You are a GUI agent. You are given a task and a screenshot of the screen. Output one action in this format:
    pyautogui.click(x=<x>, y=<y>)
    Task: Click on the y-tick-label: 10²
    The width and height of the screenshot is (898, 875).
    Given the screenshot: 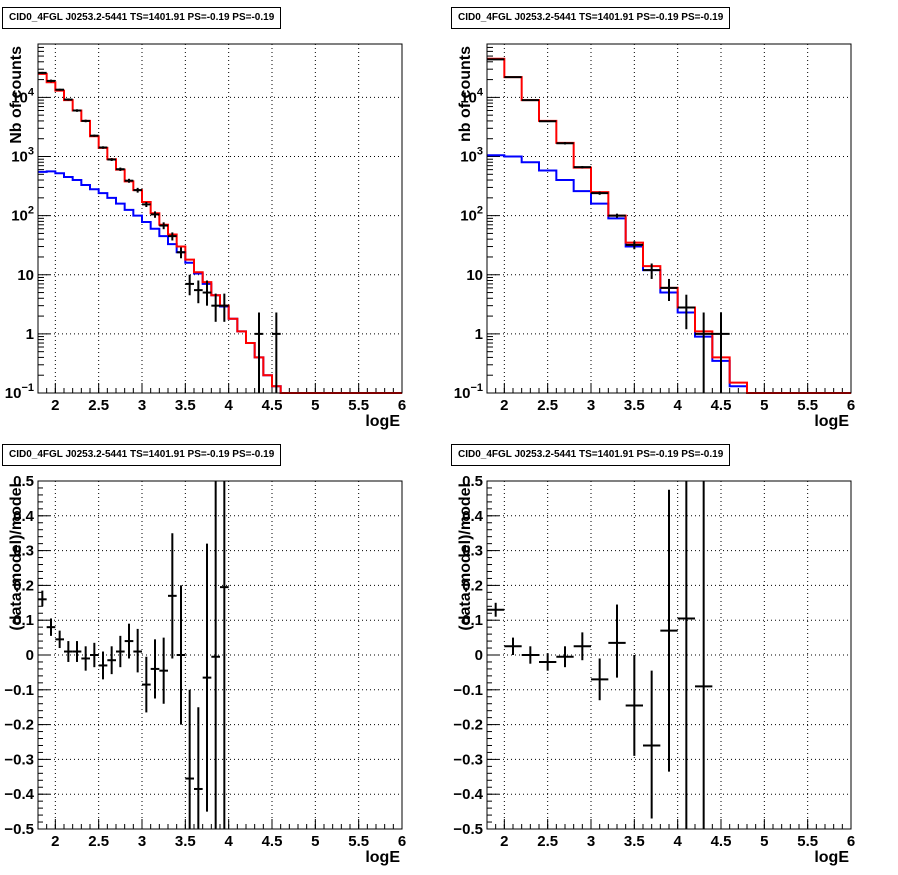 What is the action you would take?
    pyautogui.click(x=22, y=215)
    